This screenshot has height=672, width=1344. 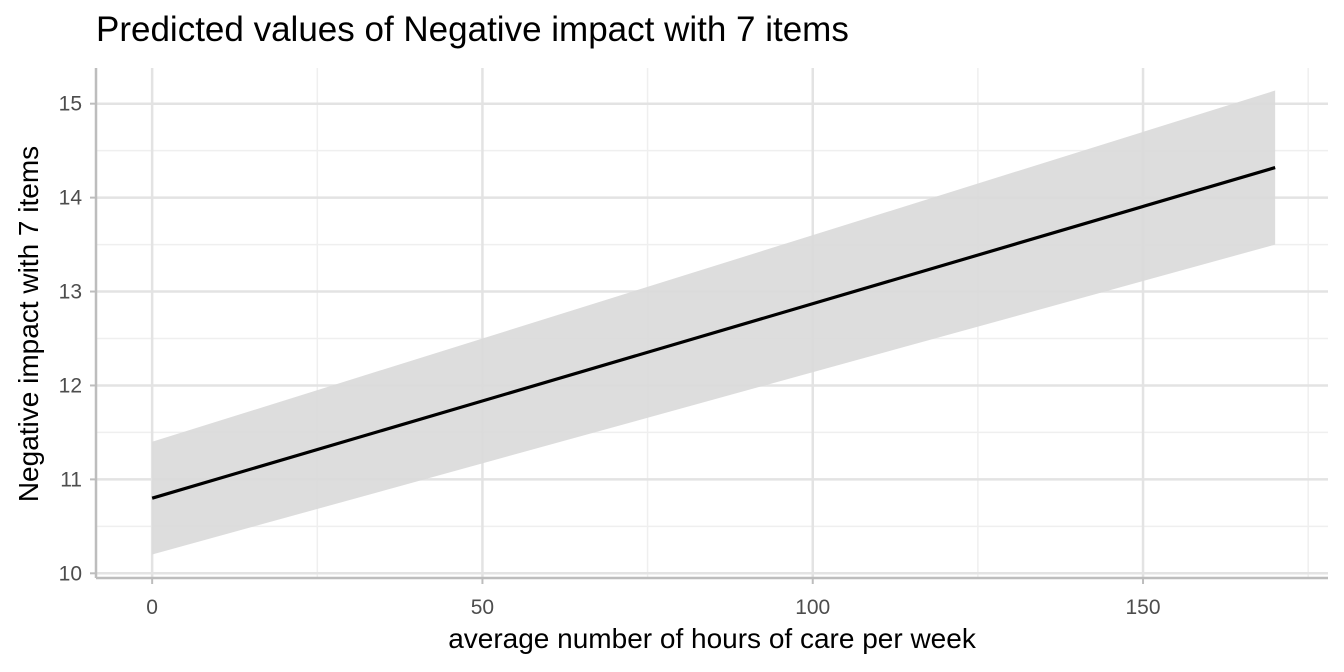 I want to click on y-tick-label: 12, so click(x=70, y=385).